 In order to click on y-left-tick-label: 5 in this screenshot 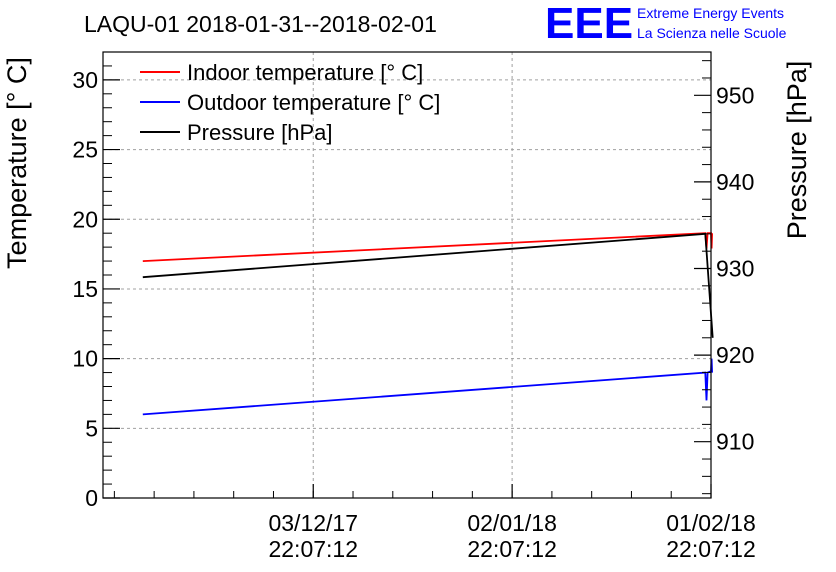, I will do `click(91, 428)`.